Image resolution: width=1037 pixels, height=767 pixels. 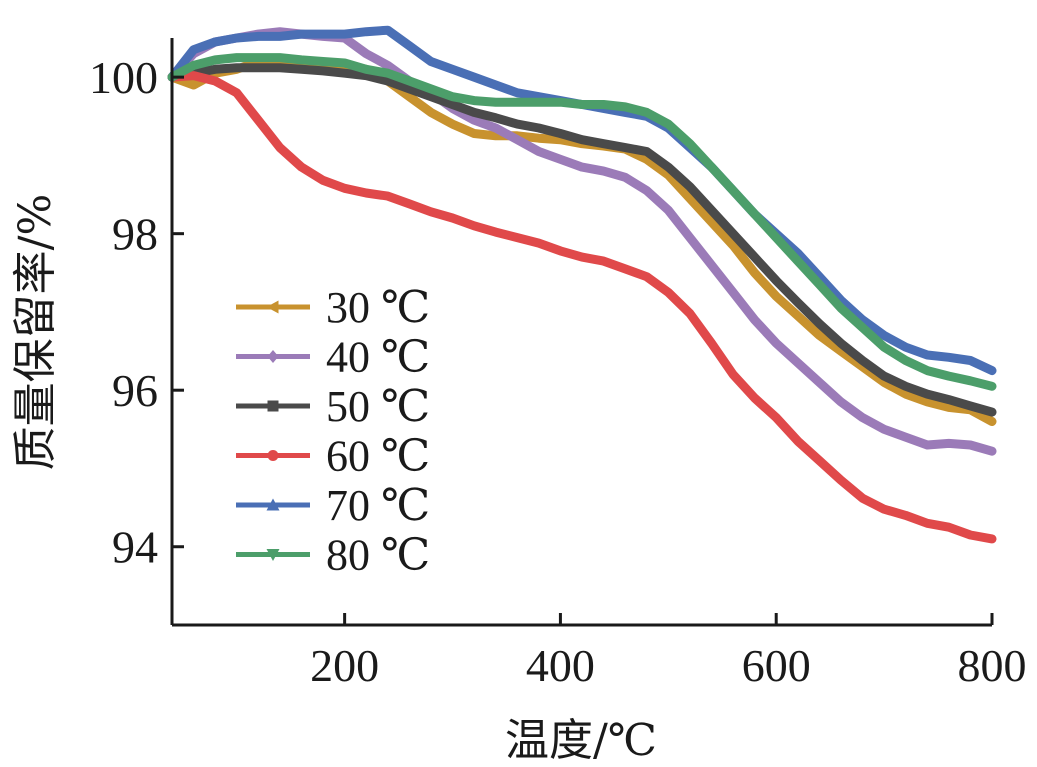 I want to click on y-tick-label: 100, so click(x=123, y=77).